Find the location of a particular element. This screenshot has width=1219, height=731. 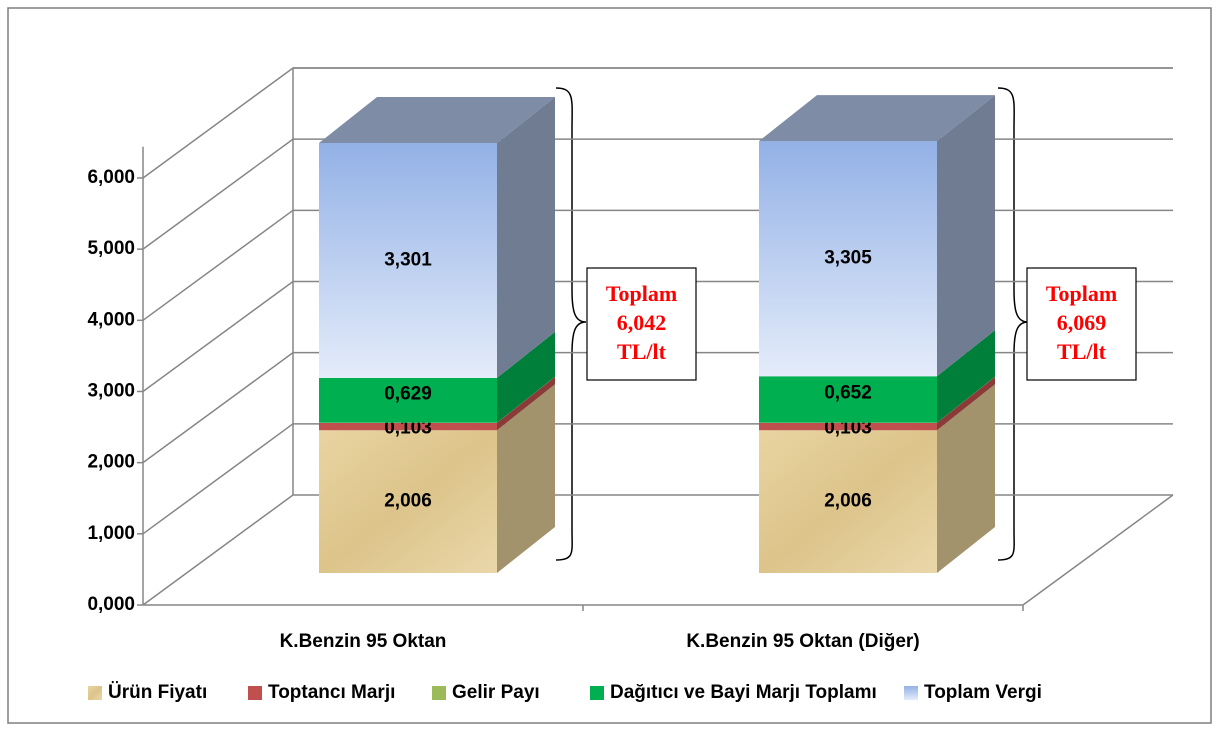

data-label: 3,301 is located at coordinates (408, 259).